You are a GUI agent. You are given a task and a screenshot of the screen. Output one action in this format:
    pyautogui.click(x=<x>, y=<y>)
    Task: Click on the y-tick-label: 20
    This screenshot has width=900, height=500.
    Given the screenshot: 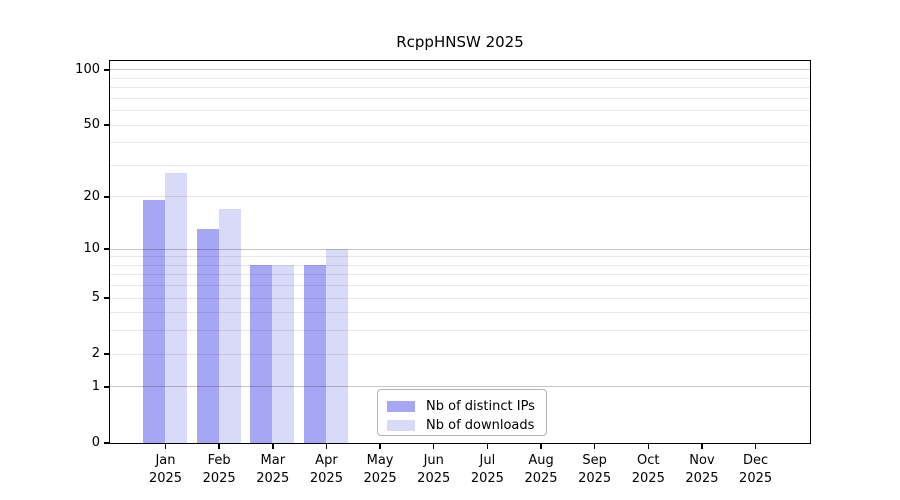 What is the action you would take?
    pyautogui.click(x=91, y=196)
    